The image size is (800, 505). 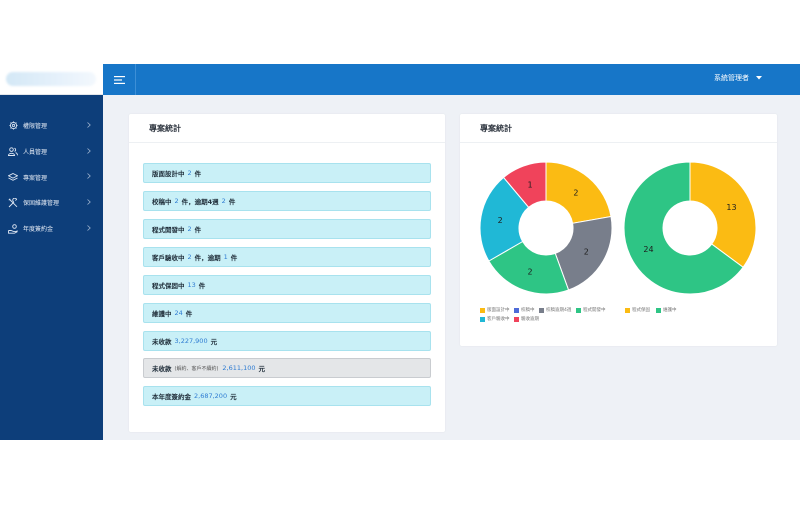 I want to click on stat-label: 維護中, so click(x=162, y=314).